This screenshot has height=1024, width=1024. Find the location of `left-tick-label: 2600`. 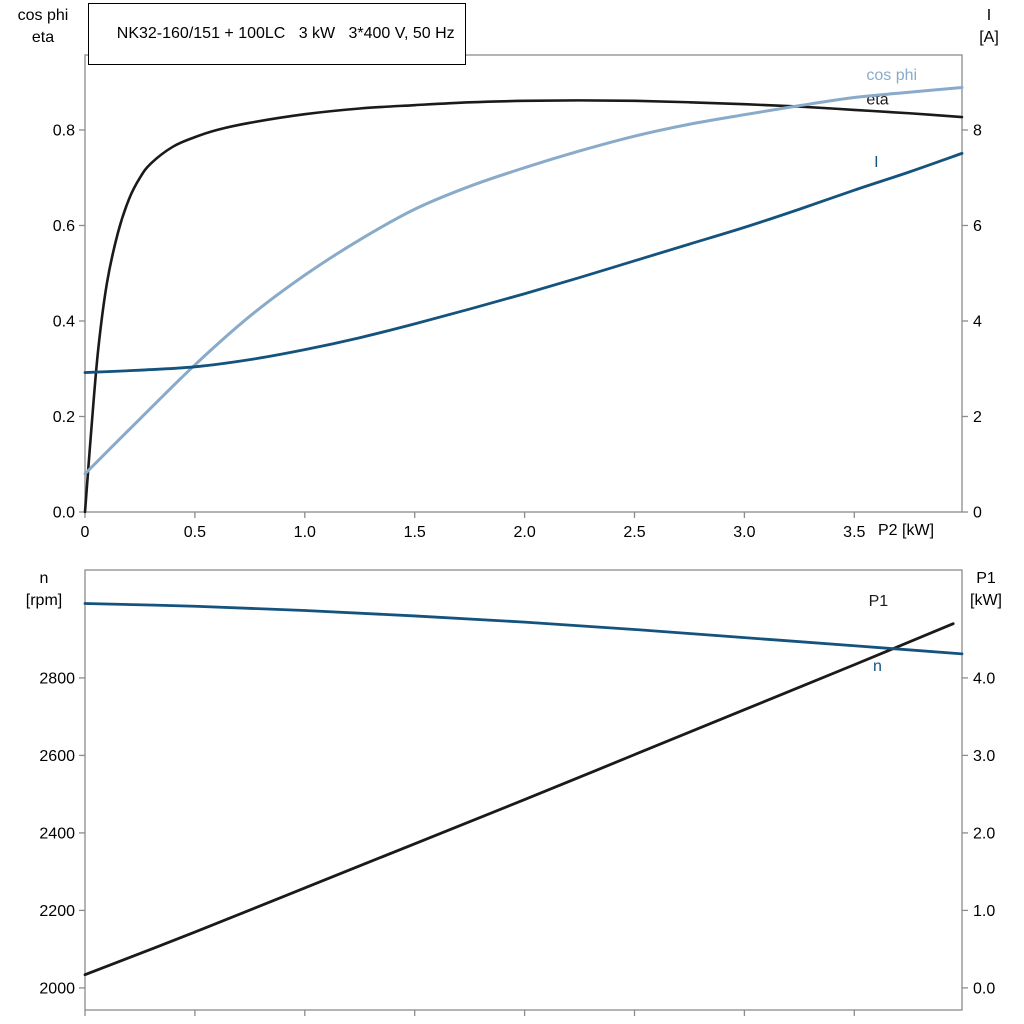

left-tick-label: 2600 is located at coordinates (57, 756).